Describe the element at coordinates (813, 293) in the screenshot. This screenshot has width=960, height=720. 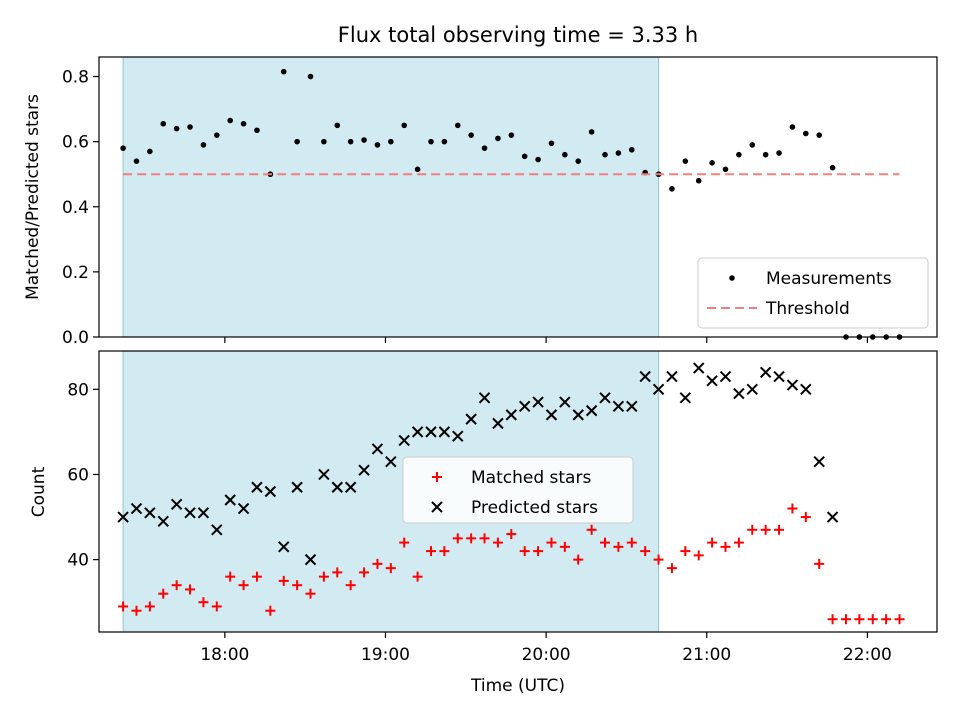
I see `top-legend: Measurements Threshold` at that location.